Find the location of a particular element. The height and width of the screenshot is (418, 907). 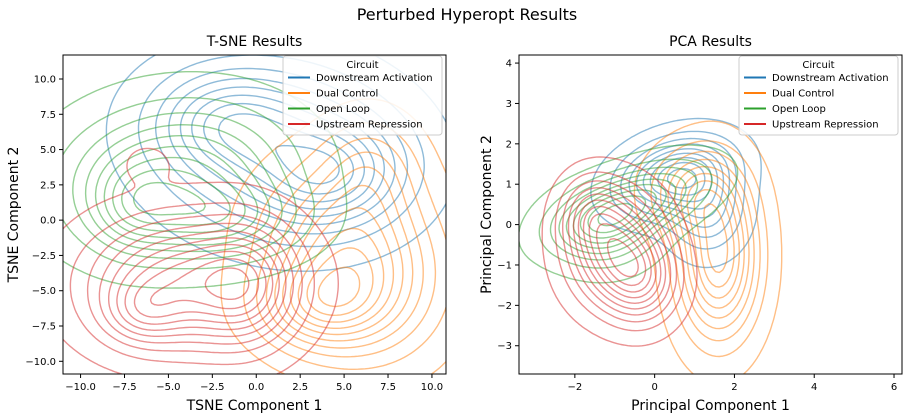

y-tick-label: −2.5 is located at coordinates (44, 256).